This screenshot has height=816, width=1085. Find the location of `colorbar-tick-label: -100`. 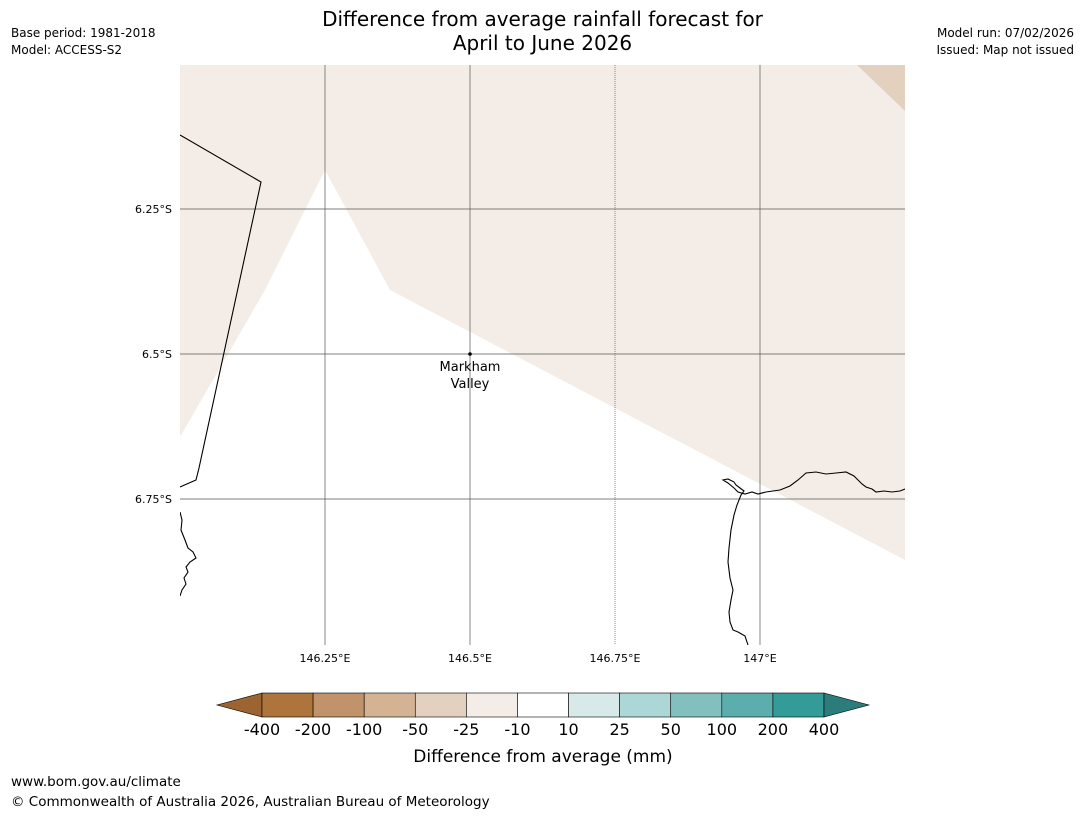

colorbar-tick-label: -100 is located at coordinates (364, 729).